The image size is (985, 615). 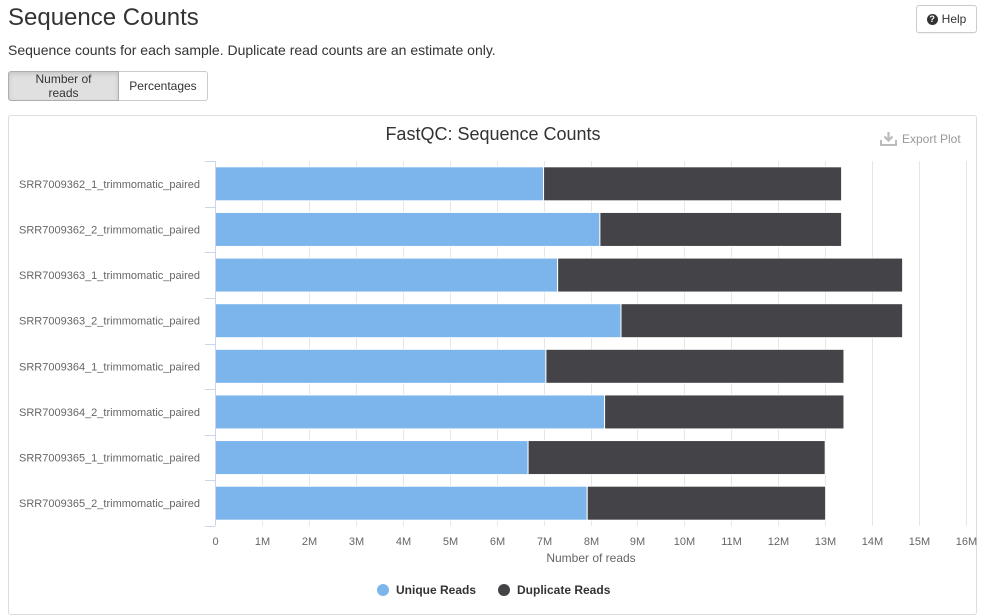 What do you see at coordinates (109, 459) in the screenshot?
I see `y-category-label: SRR7009365_1_trimmomatic_paired` at bounding box center [109, 459].